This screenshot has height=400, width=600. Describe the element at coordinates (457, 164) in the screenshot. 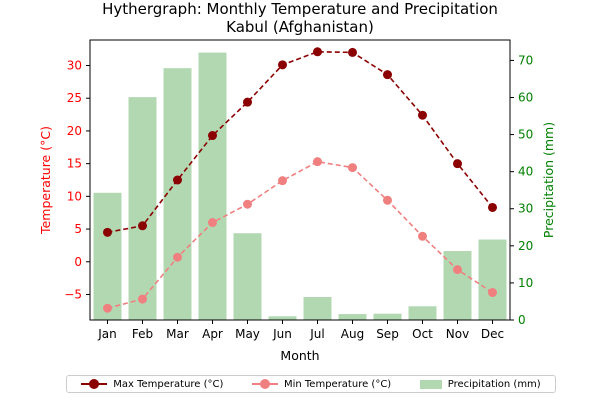

I see `max-temp-point-nov` at that location.